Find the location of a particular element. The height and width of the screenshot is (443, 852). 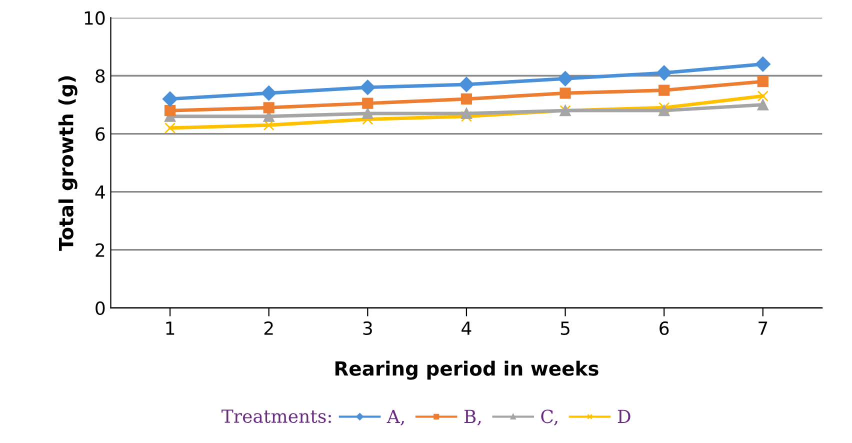

y-axis-title: Total growth (g) is located at coordinates (68, 163).